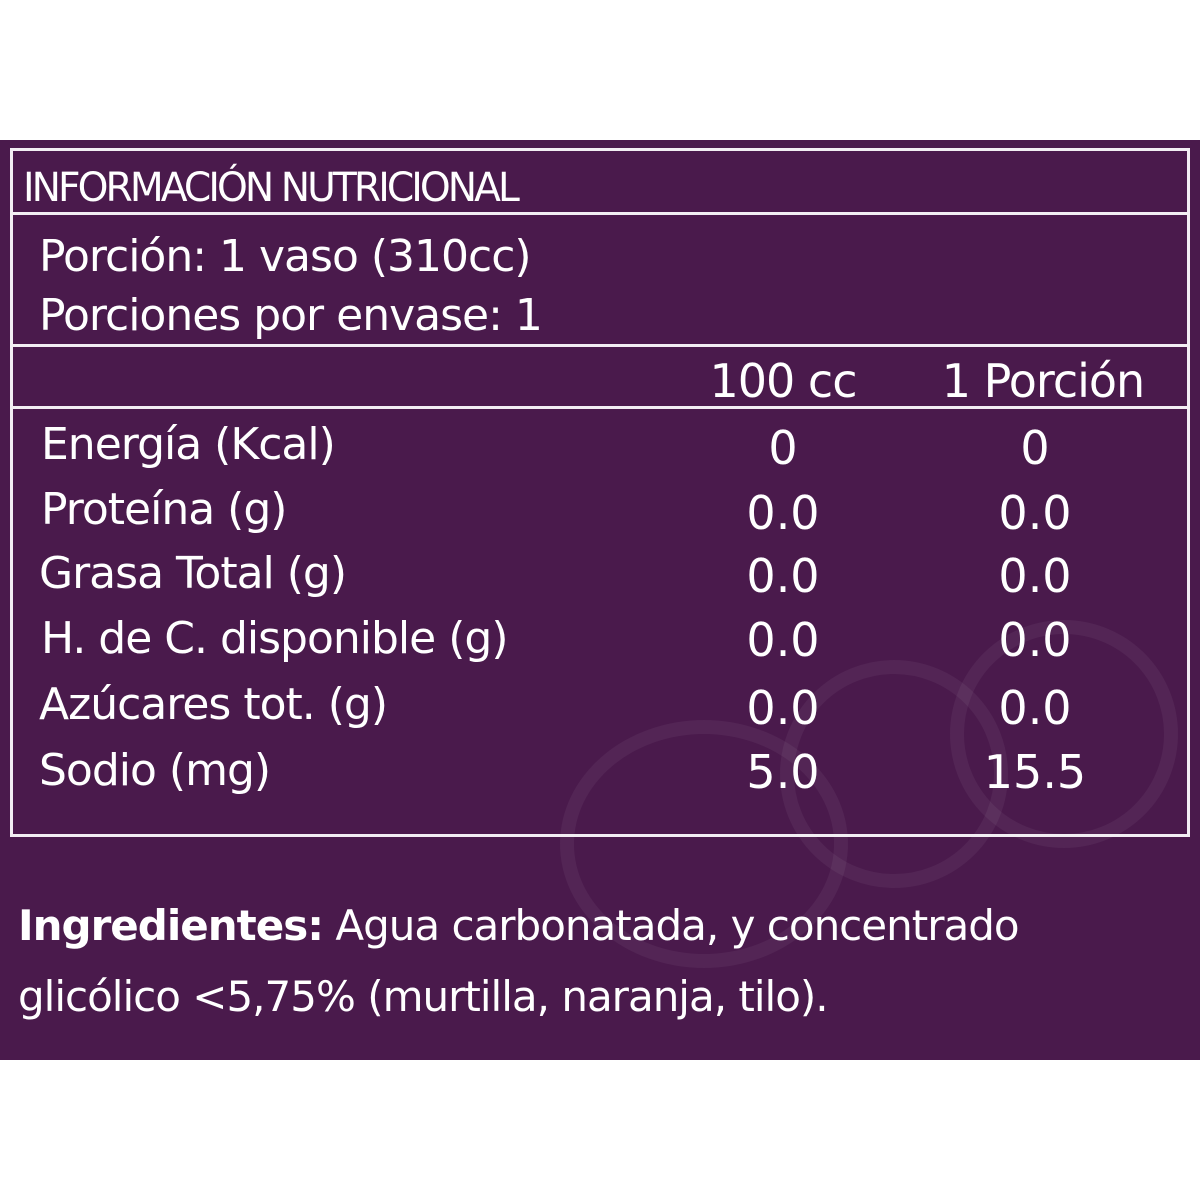  I want to click on column-header-portion: 1 Porción, so click(1043, 381).